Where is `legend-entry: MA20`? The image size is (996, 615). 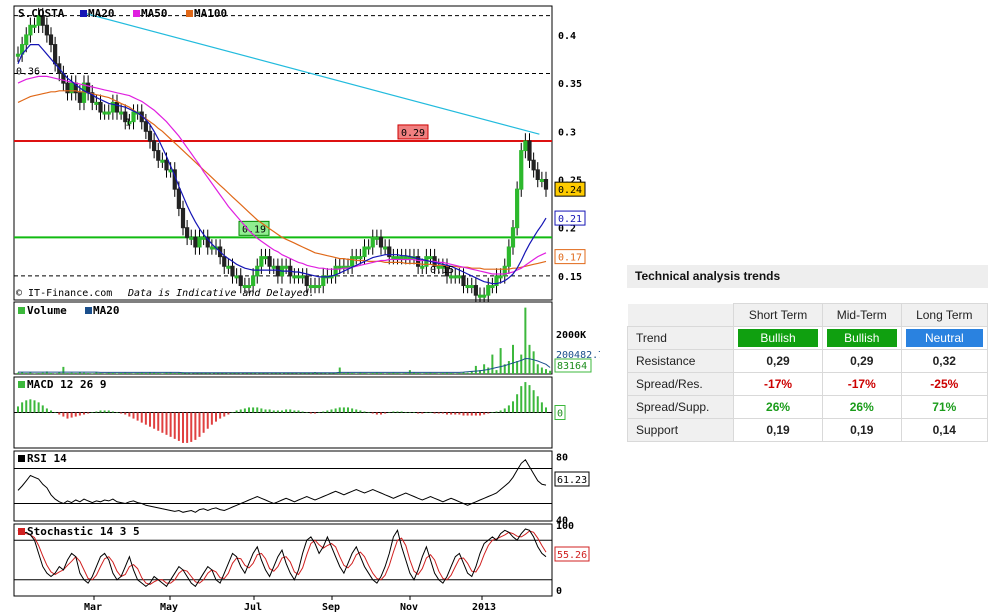 legend-entry: MA20 is located at coordinates (101, 13).